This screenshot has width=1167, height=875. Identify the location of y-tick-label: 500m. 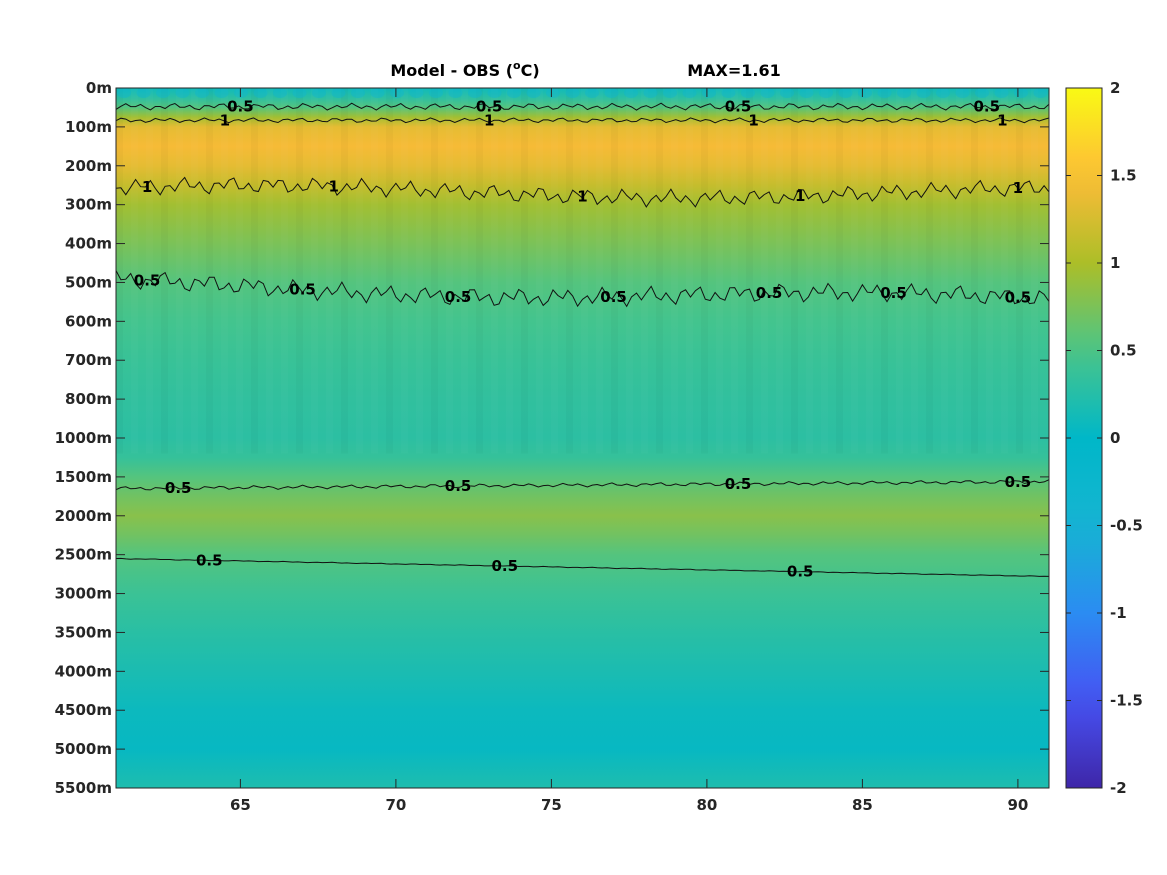
(88, 282).